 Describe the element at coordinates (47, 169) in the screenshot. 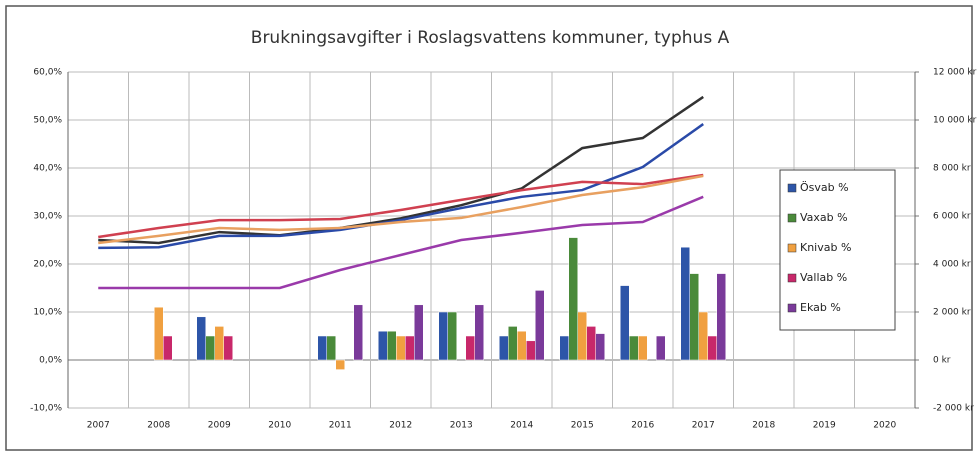

I see `y-tick-label: 40,0%` at that location.